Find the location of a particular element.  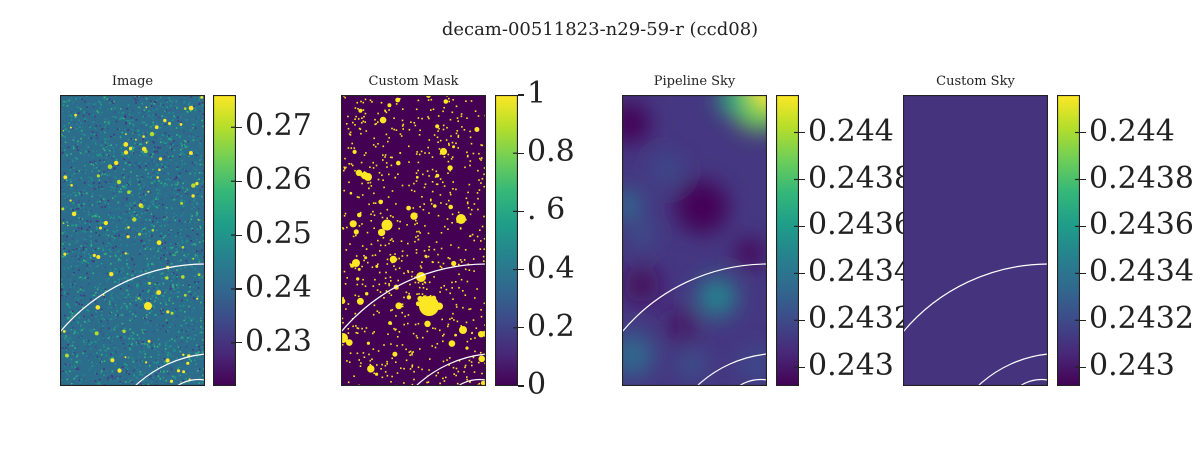

mask-blob is located at coordinates (395, 354).